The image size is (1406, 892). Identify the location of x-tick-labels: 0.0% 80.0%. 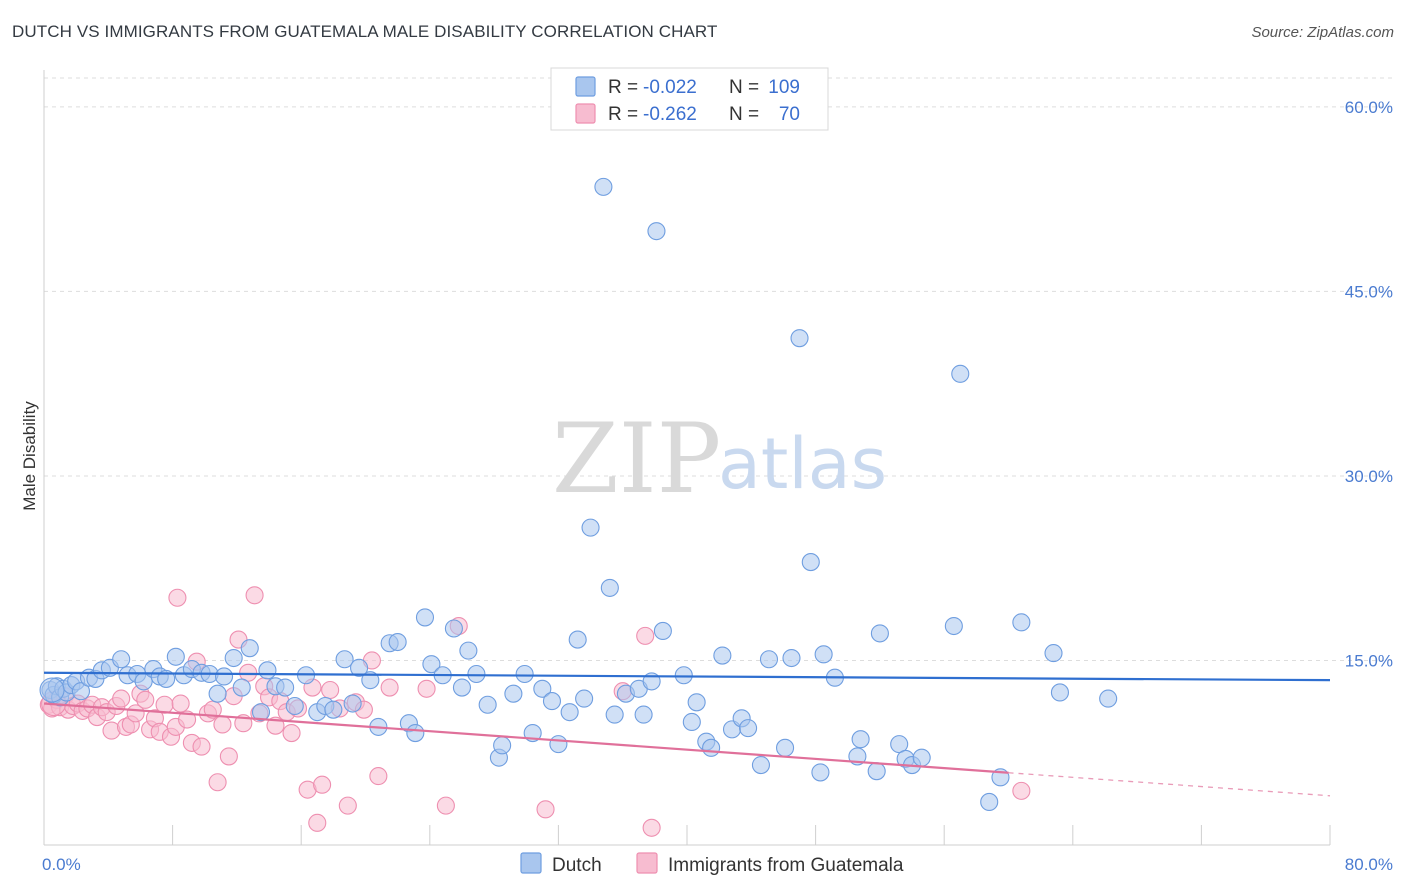
(717, 864).